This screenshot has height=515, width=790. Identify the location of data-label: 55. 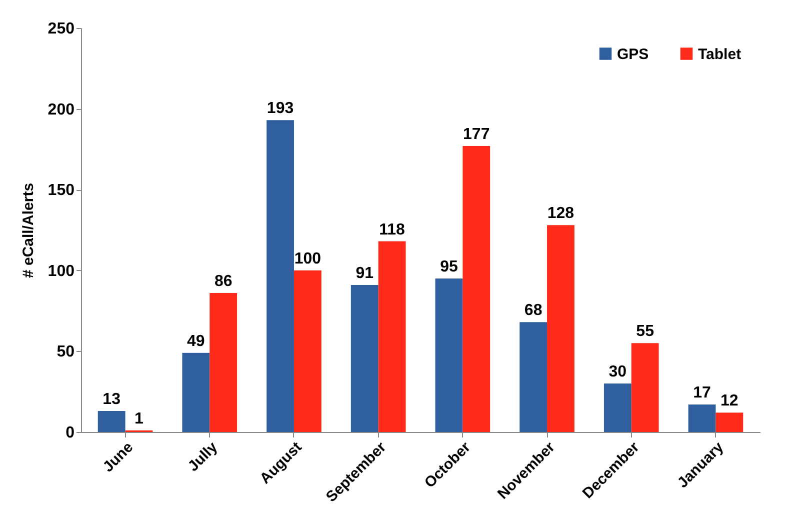
(645, 331).